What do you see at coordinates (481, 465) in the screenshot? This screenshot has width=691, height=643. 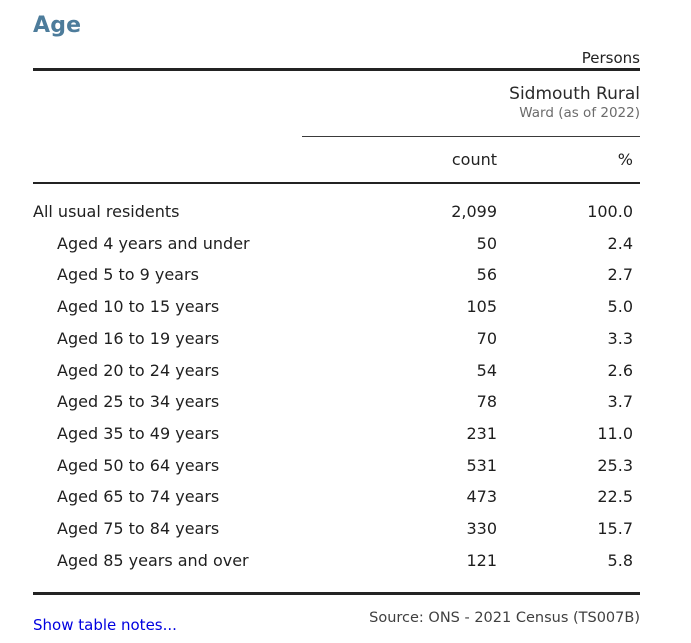 I see `row-count: 531` at bounding box center [481, 465].